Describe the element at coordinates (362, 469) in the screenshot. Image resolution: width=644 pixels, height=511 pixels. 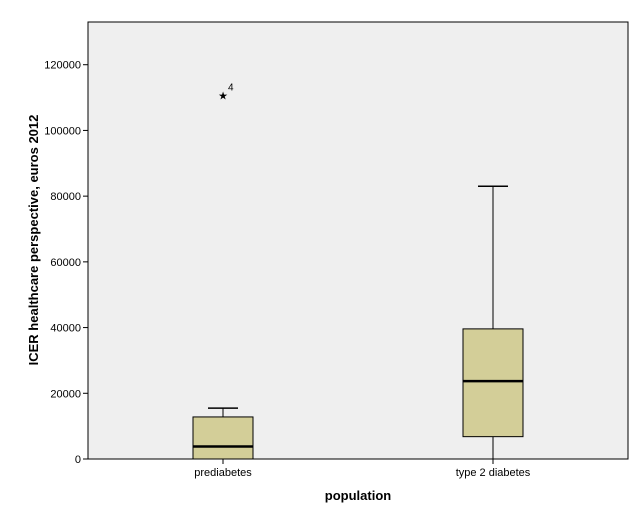
I see `x-axis: prediabetes type 2 diabetes` at that location.